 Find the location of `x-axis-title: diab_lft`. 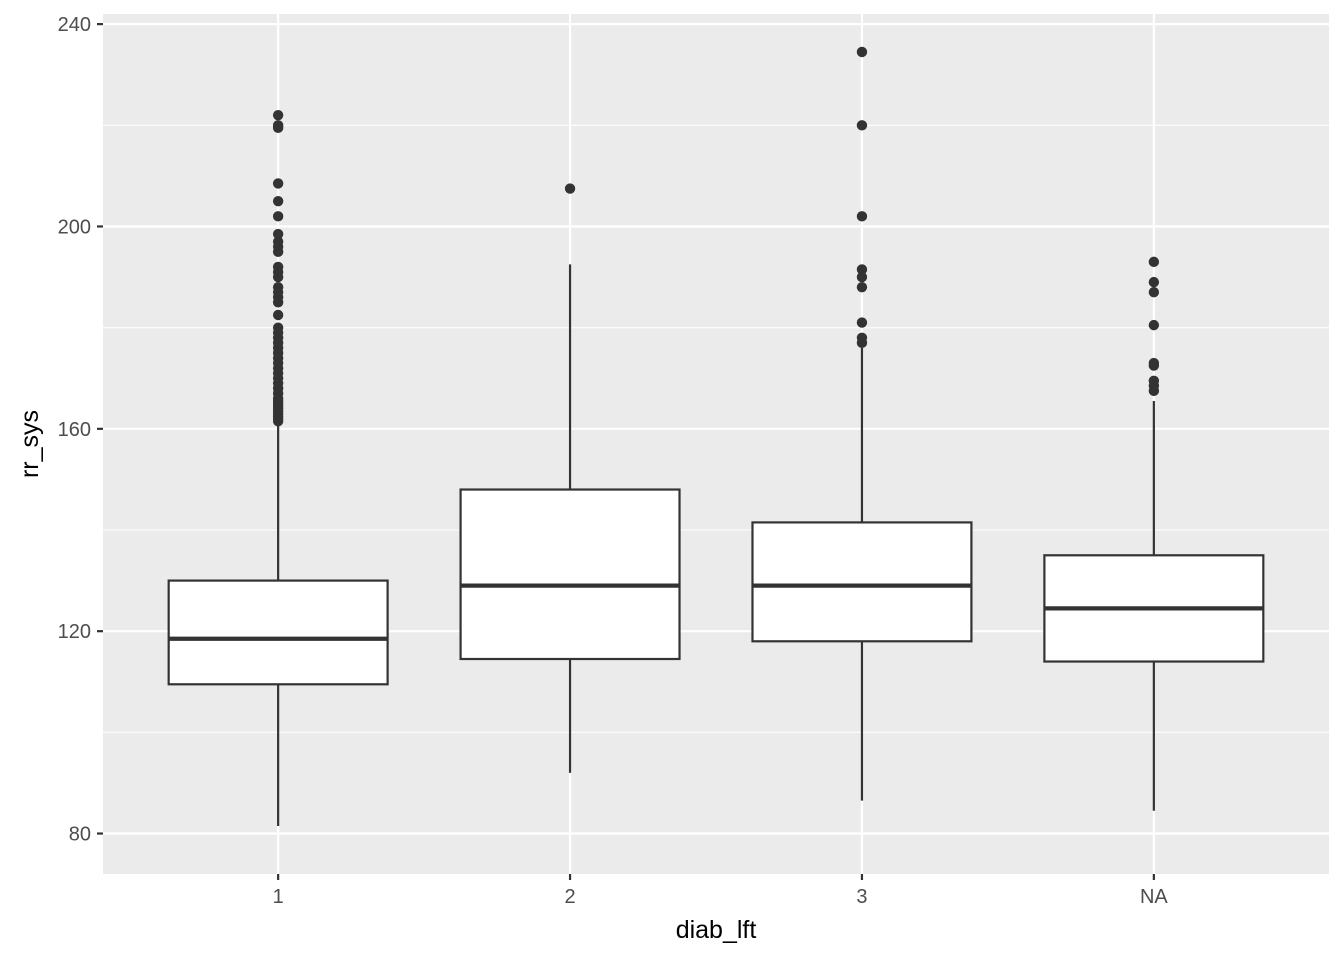

x-axis-title: diab_lft is located at coordinates (716, 930).